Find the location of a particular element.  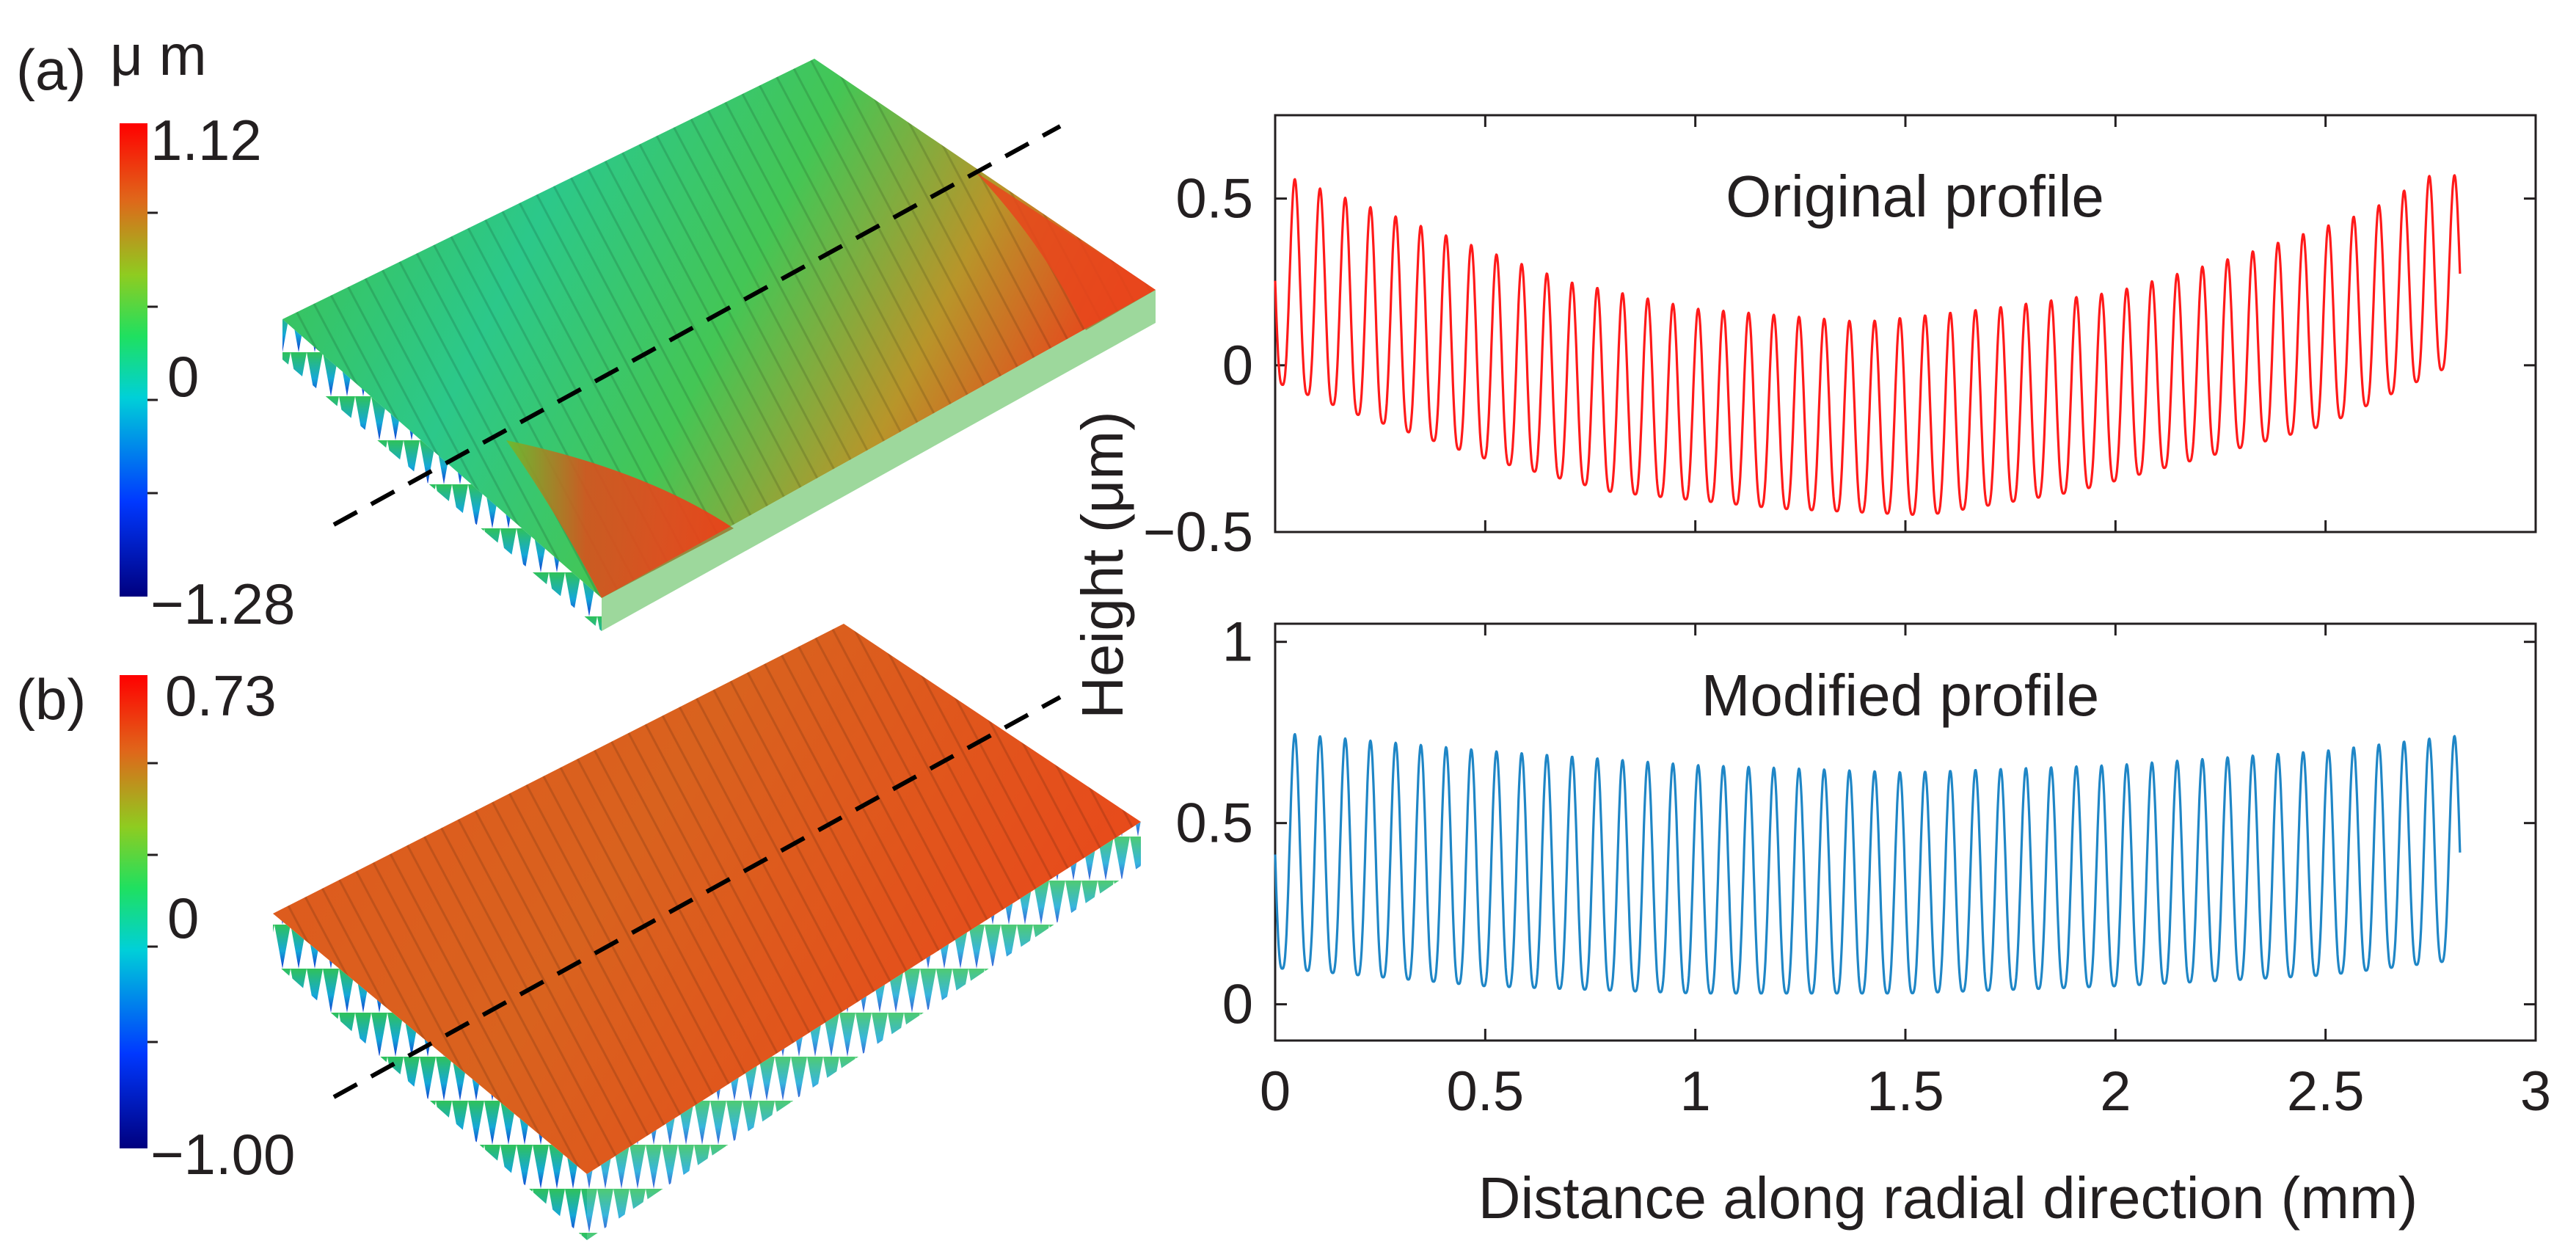

x-tick-label: 2.5 is located at coordinates (2326, 1091).